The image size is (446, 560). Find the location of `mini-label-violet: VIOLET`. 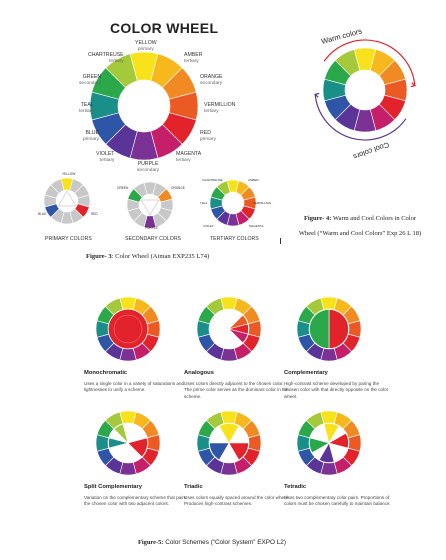

mini-label-violet: VIOLET is located at coordinates (208, 226).